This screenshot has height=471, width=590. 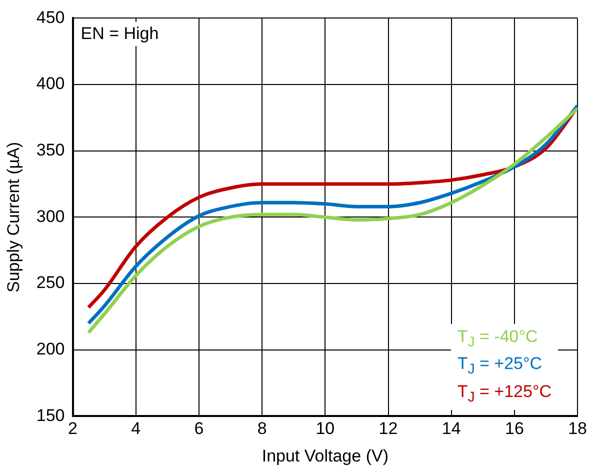 I want to click on x-tick-label: 4, so click(x=136, y=428).